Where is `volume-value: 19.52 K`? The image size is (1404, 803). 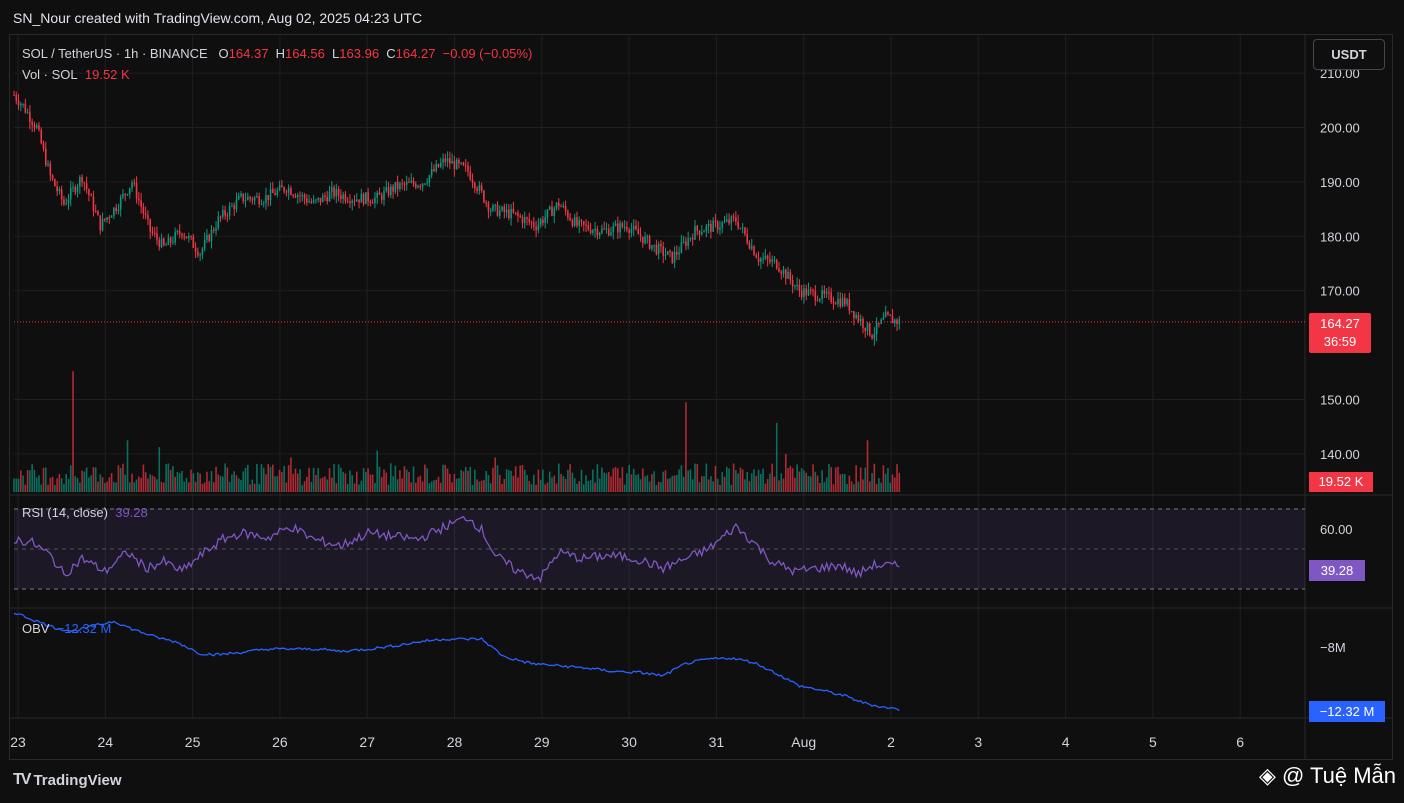
volume-value: 19.52 K is located at coordinates (107, 74).